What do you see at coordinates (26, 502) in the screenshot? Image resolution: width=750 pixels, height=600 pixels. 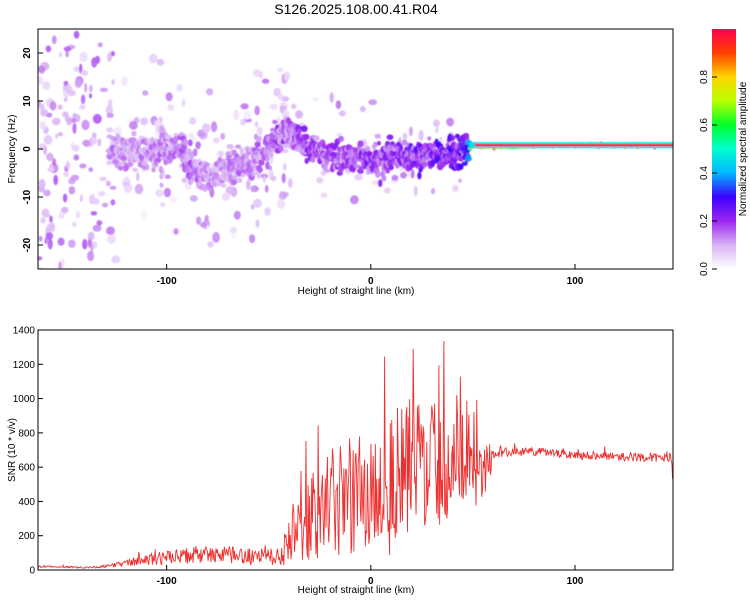 I see `y-tick-label: 400` at bounding box center [26, 502].